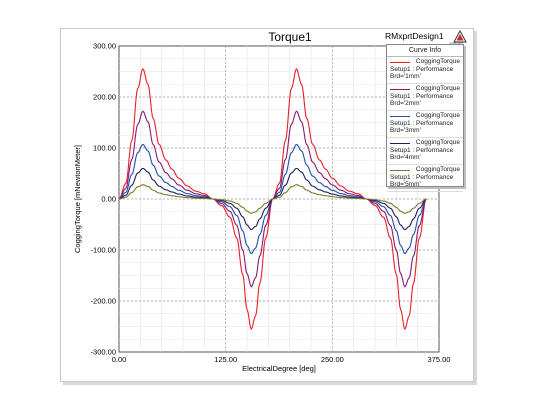 Image resolution: width=546 pixels, height=409 pixels. What do you see at coordinates (332, 359) in the screenshot?
I see `x-tick-label: 250.00` at bounding box center [332, 359].